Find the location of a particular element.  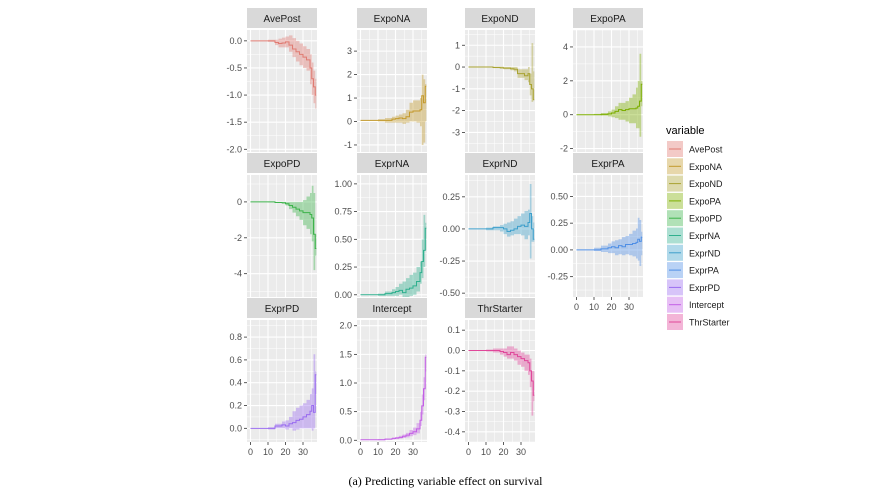

y-tick-label: 1.5 is located at coordinates (345, 354).